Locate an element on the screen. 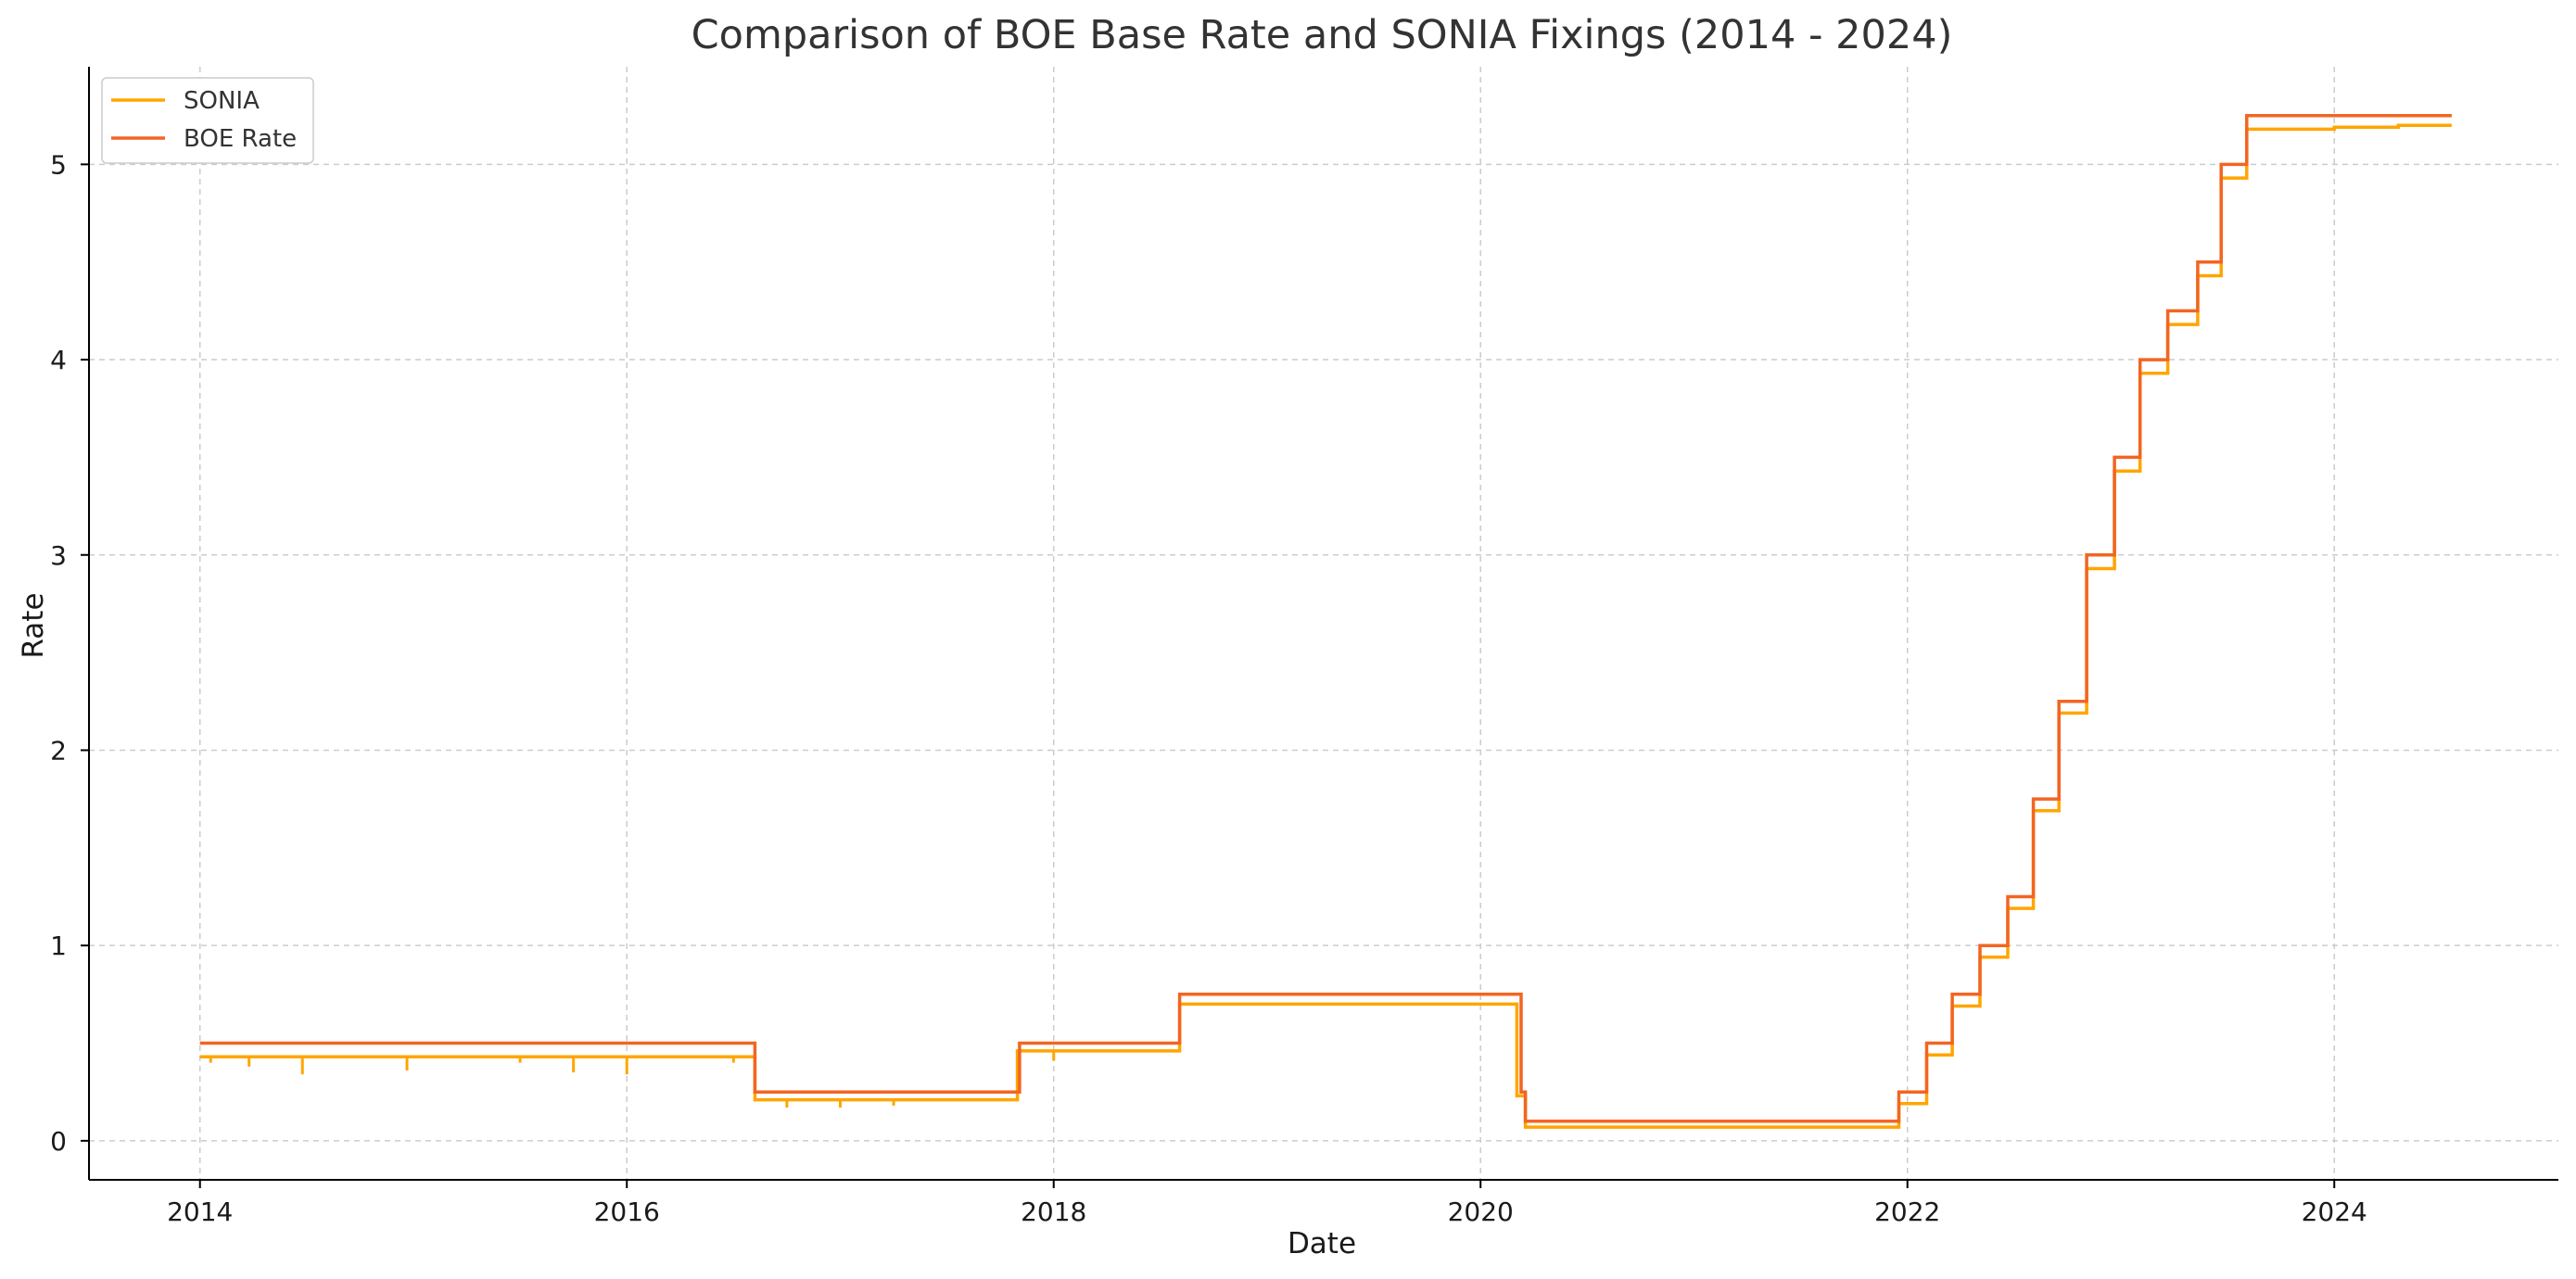 The height and width of the screenshot is (1279, 2576). x-tick-label: 2024 is located at coordinates (2334, 1212).